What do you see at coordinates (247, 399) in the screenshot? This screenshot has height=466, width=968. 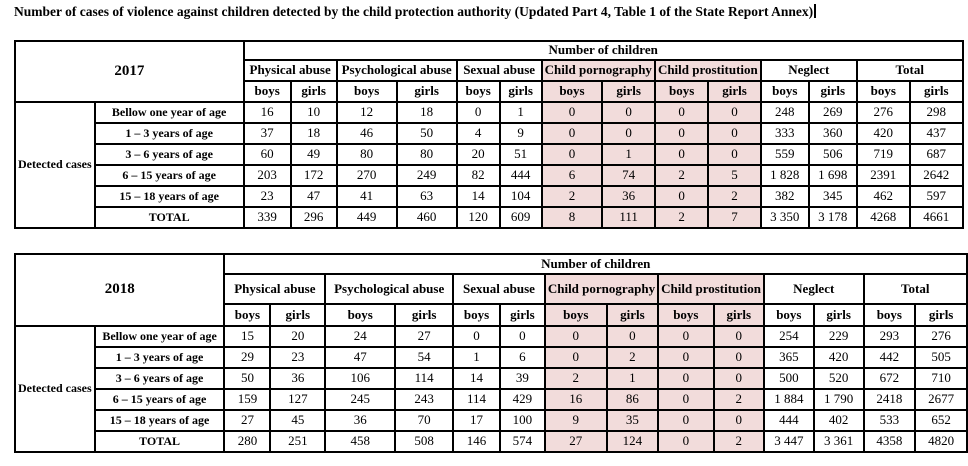 I see `value-cell: 159` at bounding box center [247, 399].